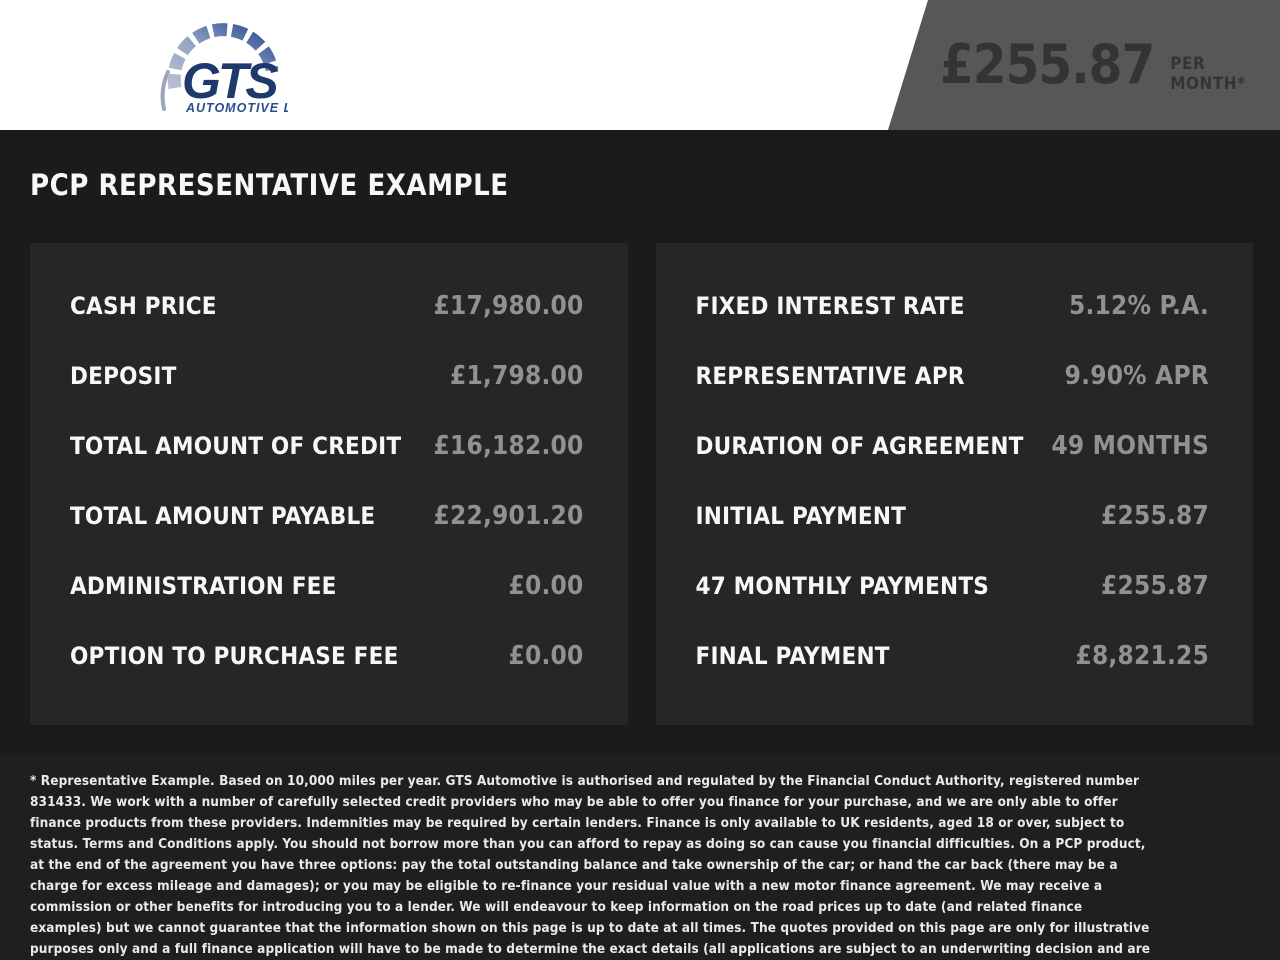  Describe the element at coordinates (508, 515) in the screenshot. I see `row-value: £22,901.20` at that location.